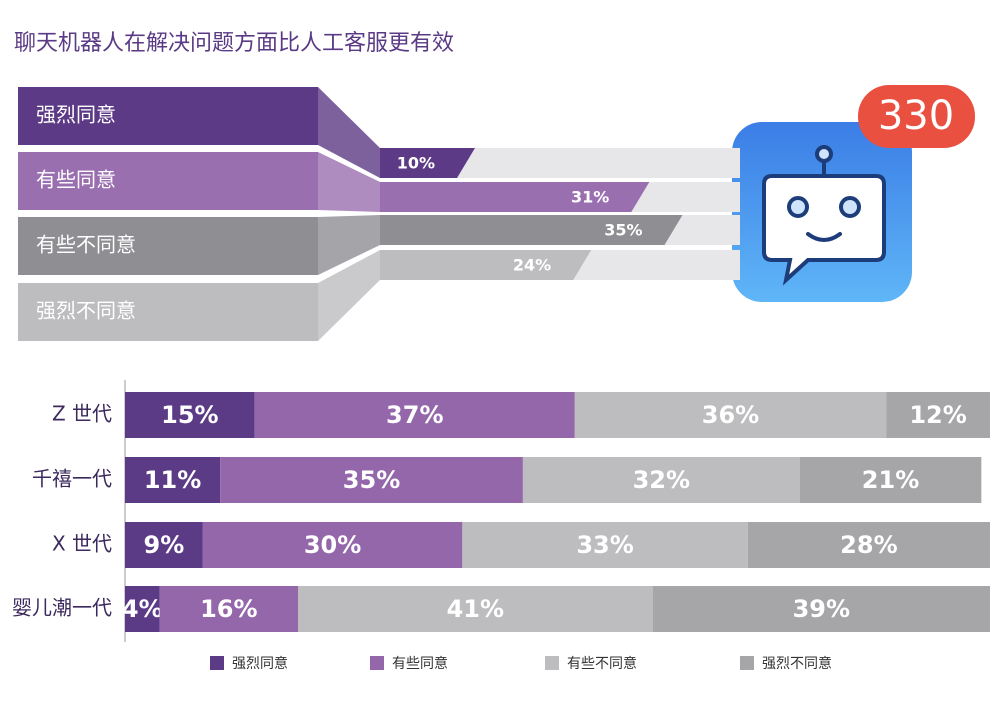 This screenshot has width=1000, height=703. I want to click on segment-label: 9%, so click(164, 545).